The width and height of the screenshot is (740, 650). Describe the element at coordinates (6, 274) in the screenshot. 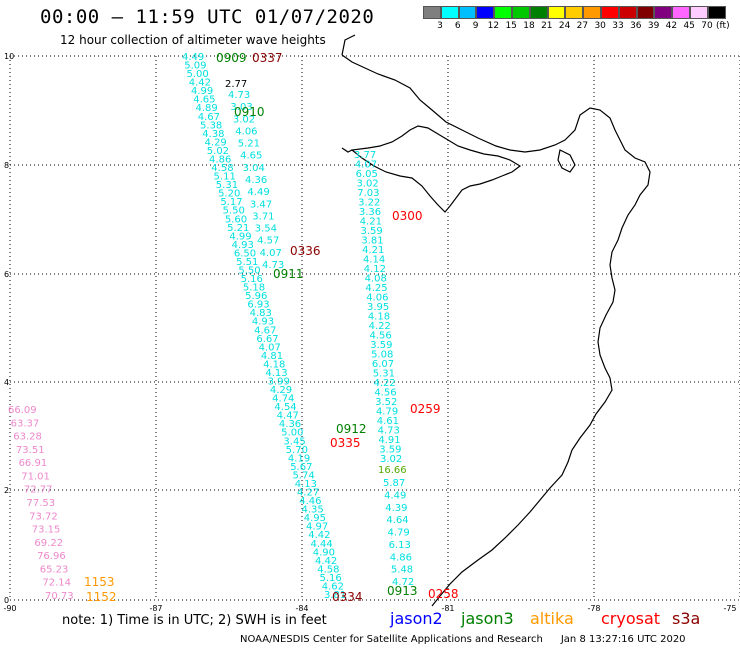

I see `latitude-tick: 6` at that location.